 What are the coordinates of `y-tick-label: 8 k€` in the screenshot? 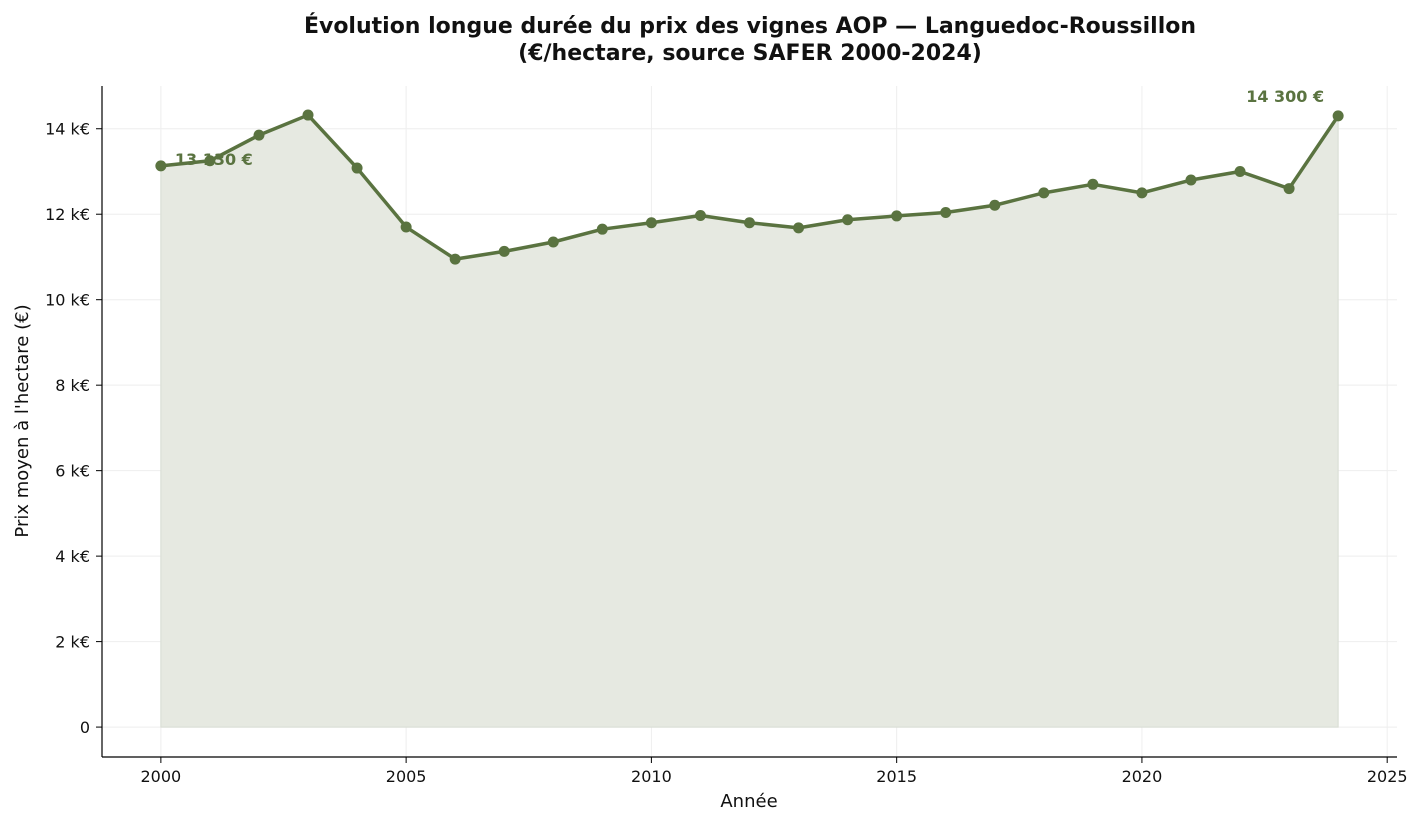 It's located at (72, 385).